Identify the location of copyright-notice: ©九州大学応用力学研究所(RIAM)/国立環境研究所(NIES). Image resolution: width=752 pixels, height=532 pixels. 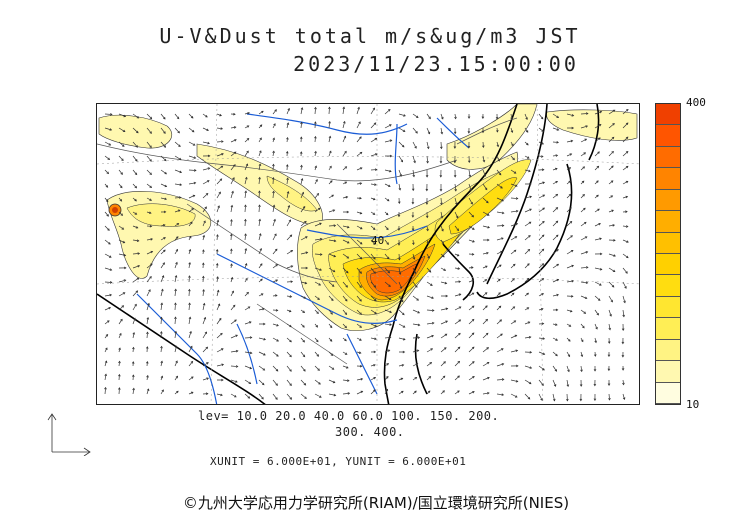
(376, 503).